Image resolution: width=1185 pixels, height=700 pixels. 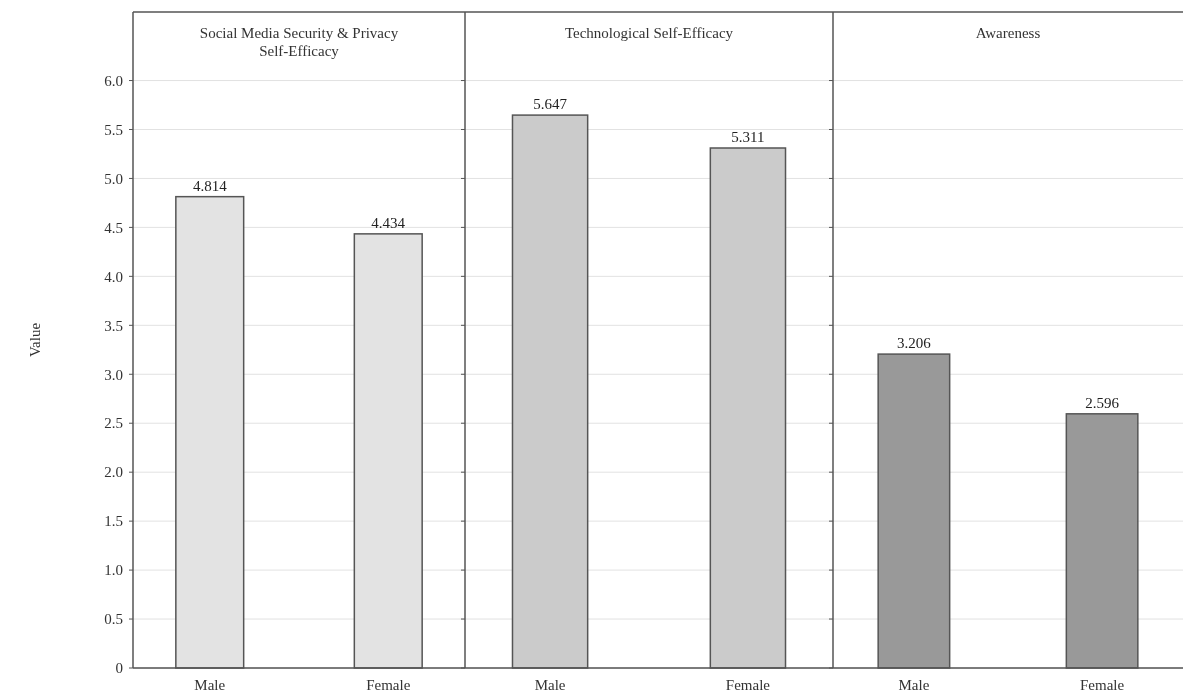 What do you see at coordinates (299, 42) in the screenshot?
I see `text: Social Media Security & Privacy Self-Efficacy` at bounding box center [299, 42].